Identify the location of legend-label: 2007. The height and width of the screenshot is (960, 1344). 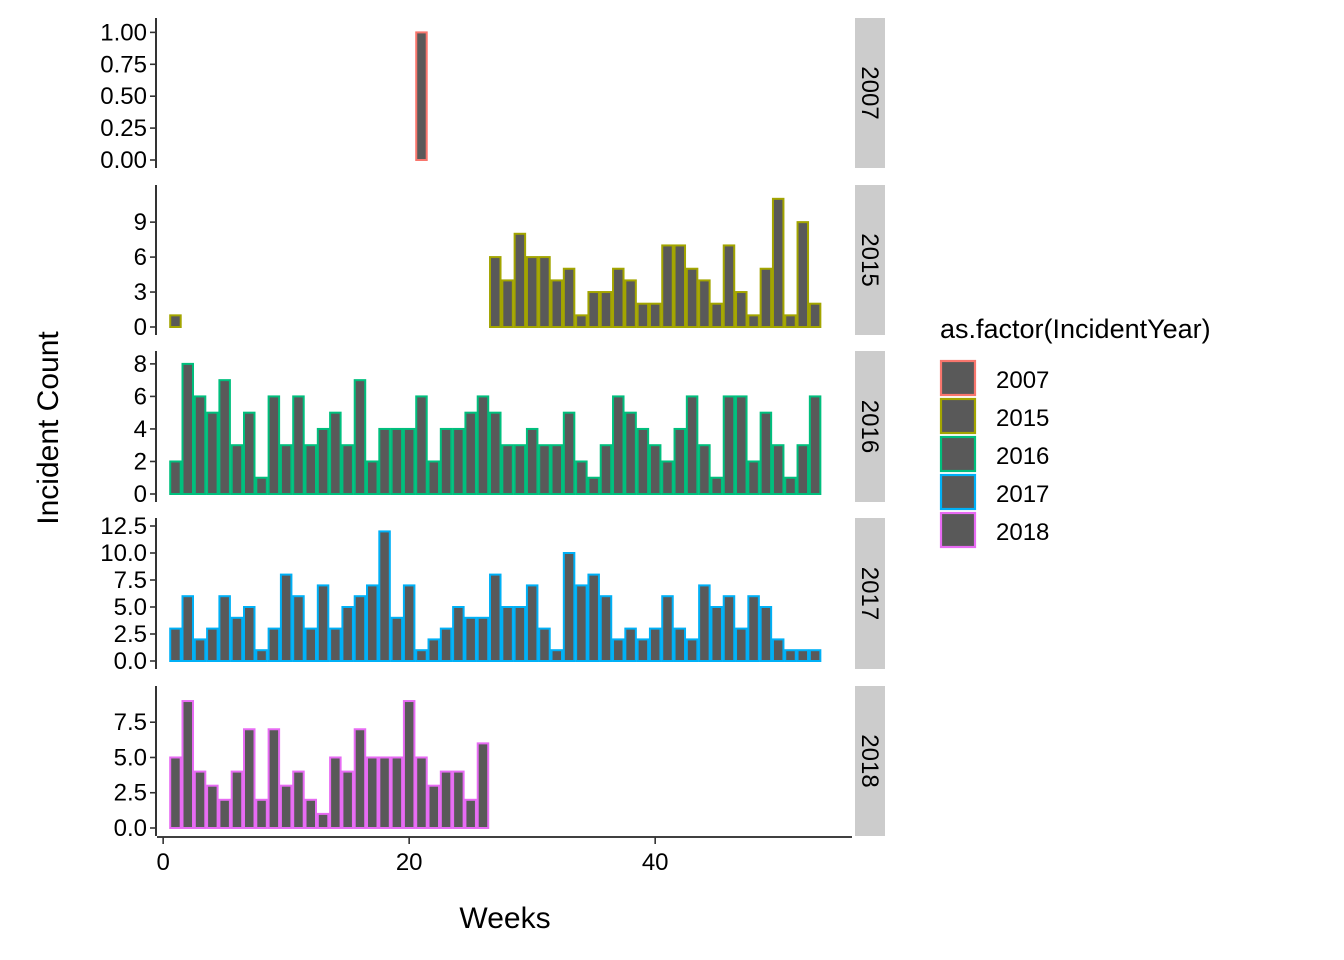
(1022, 380).